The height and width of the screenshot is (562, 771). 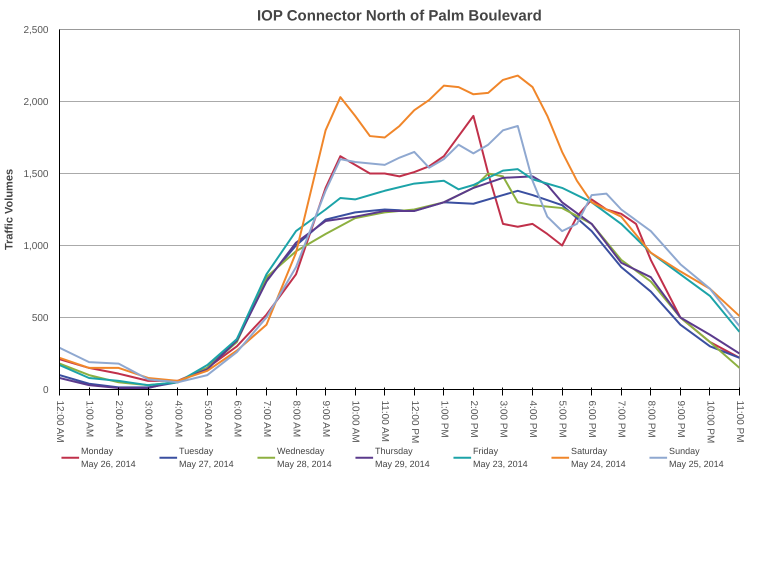 I want to click on x-tick-label: 6:00 AM, so click(x=236, y=419).